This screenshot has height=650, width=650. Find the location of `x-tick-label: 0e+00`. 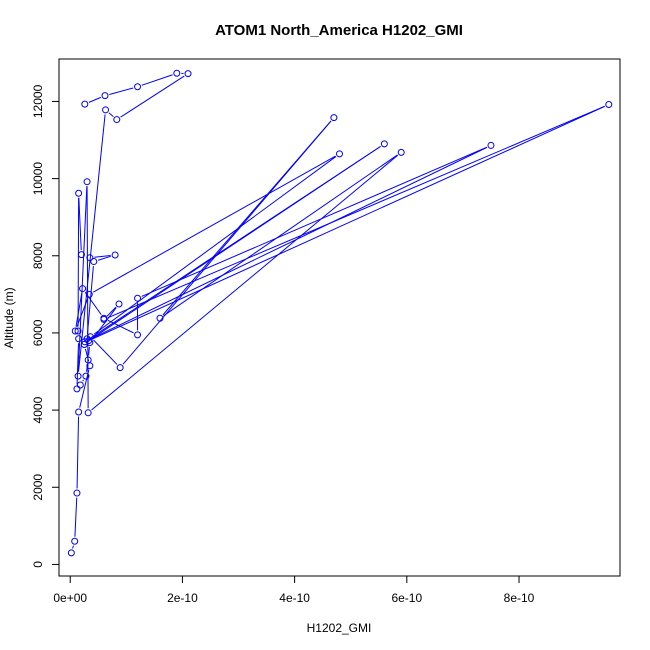

x-tick-label: 0e+00 is located at coordinates (70, 598).